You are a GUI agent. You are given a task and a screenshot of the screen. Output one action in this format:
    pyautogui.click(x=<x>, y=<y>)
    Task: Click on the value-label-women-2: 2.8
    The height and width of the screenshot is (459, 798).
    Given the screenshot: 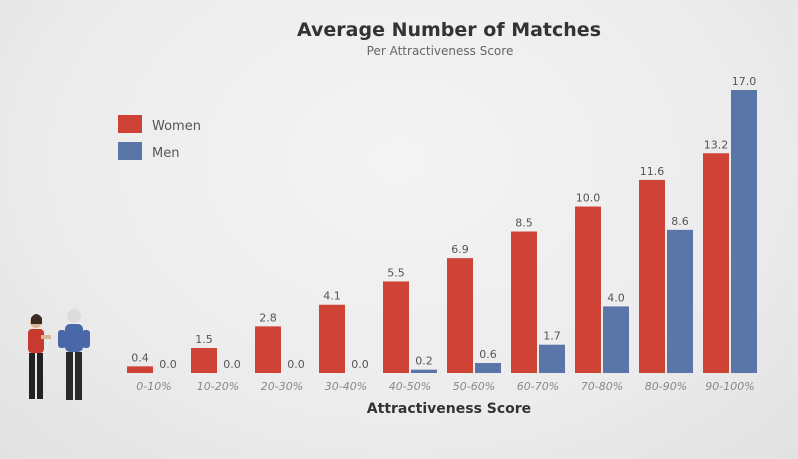 What is the action you would take?
    pyautogui.click(x=268, y=317)
    